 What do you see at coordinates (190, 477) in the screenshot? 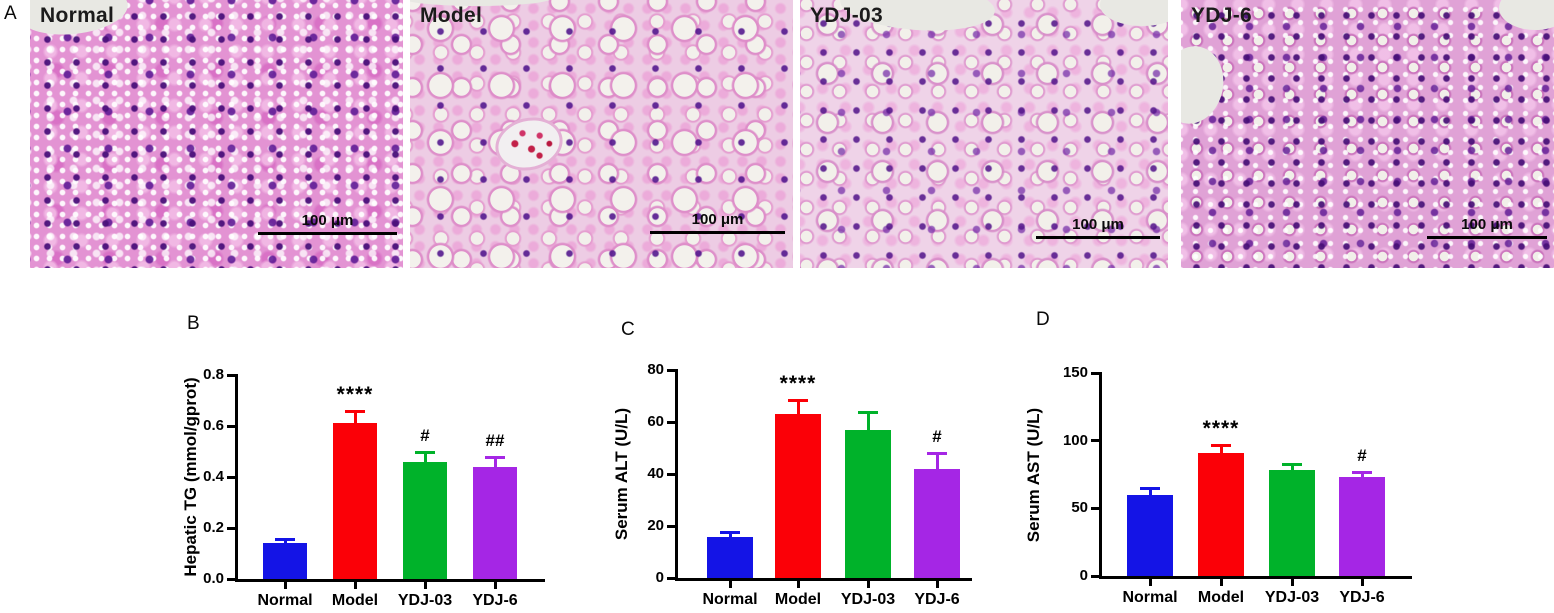
I see `y-axis-title: Hepatic TG (mmol/gprot)` at bounding box center [190, 477].